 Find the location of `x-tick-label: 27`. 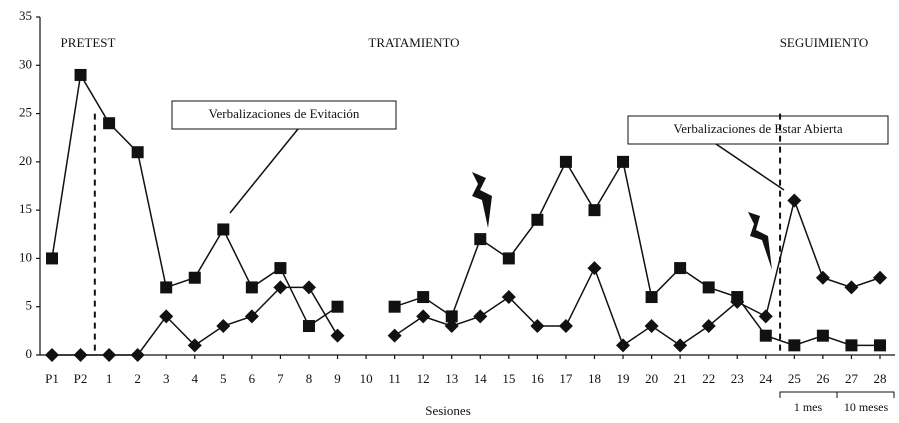

x-tick-label: 27 is located at coordinates (852, 378).